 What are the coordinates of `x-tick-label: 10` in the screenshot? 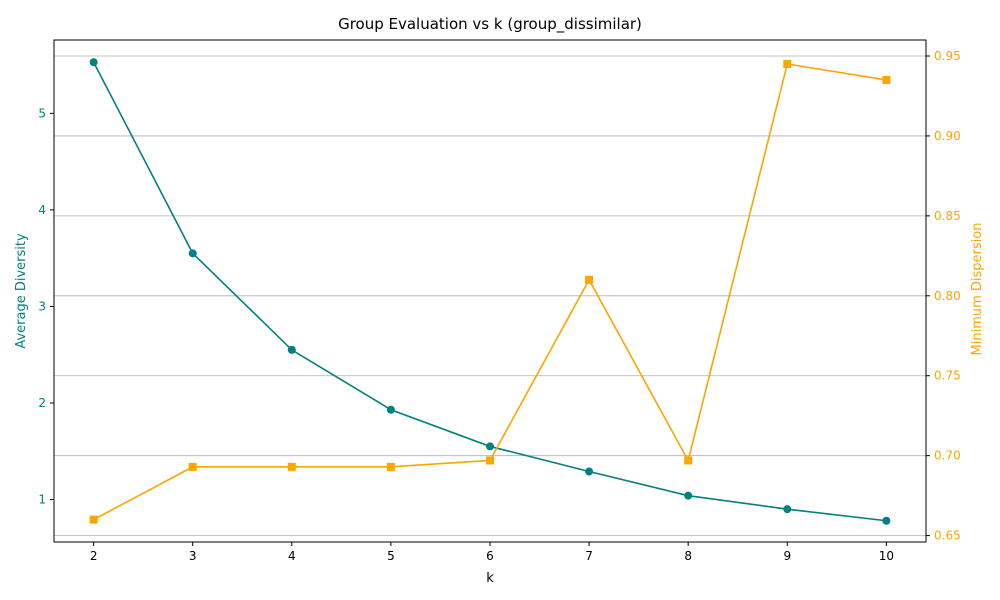 It's located at (886, 556).